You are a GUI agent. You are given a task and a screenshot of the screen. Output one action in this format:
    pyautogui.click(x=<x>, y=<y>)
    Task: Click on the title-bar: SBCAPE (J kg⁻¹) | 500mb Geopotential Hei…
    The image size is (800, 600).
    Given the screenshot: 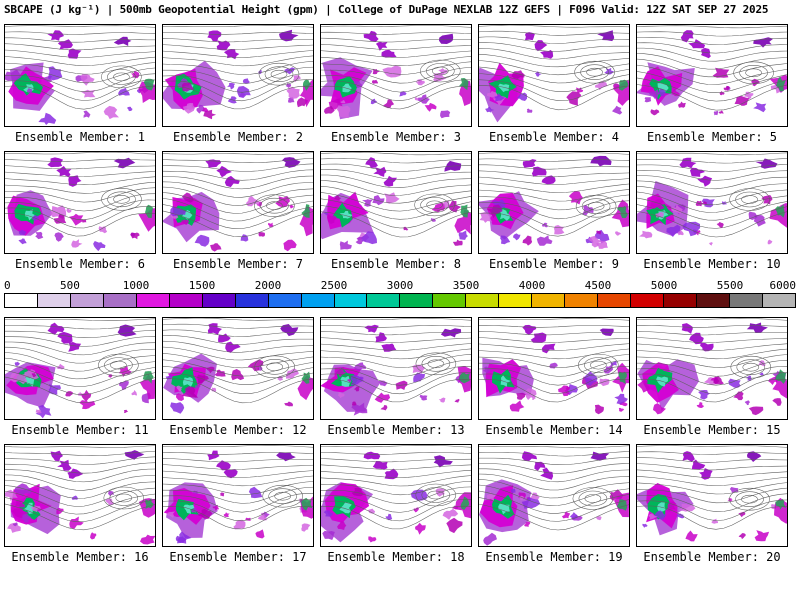 What is the action you would take?
    pyautogui.click(x=386, y=9)
    